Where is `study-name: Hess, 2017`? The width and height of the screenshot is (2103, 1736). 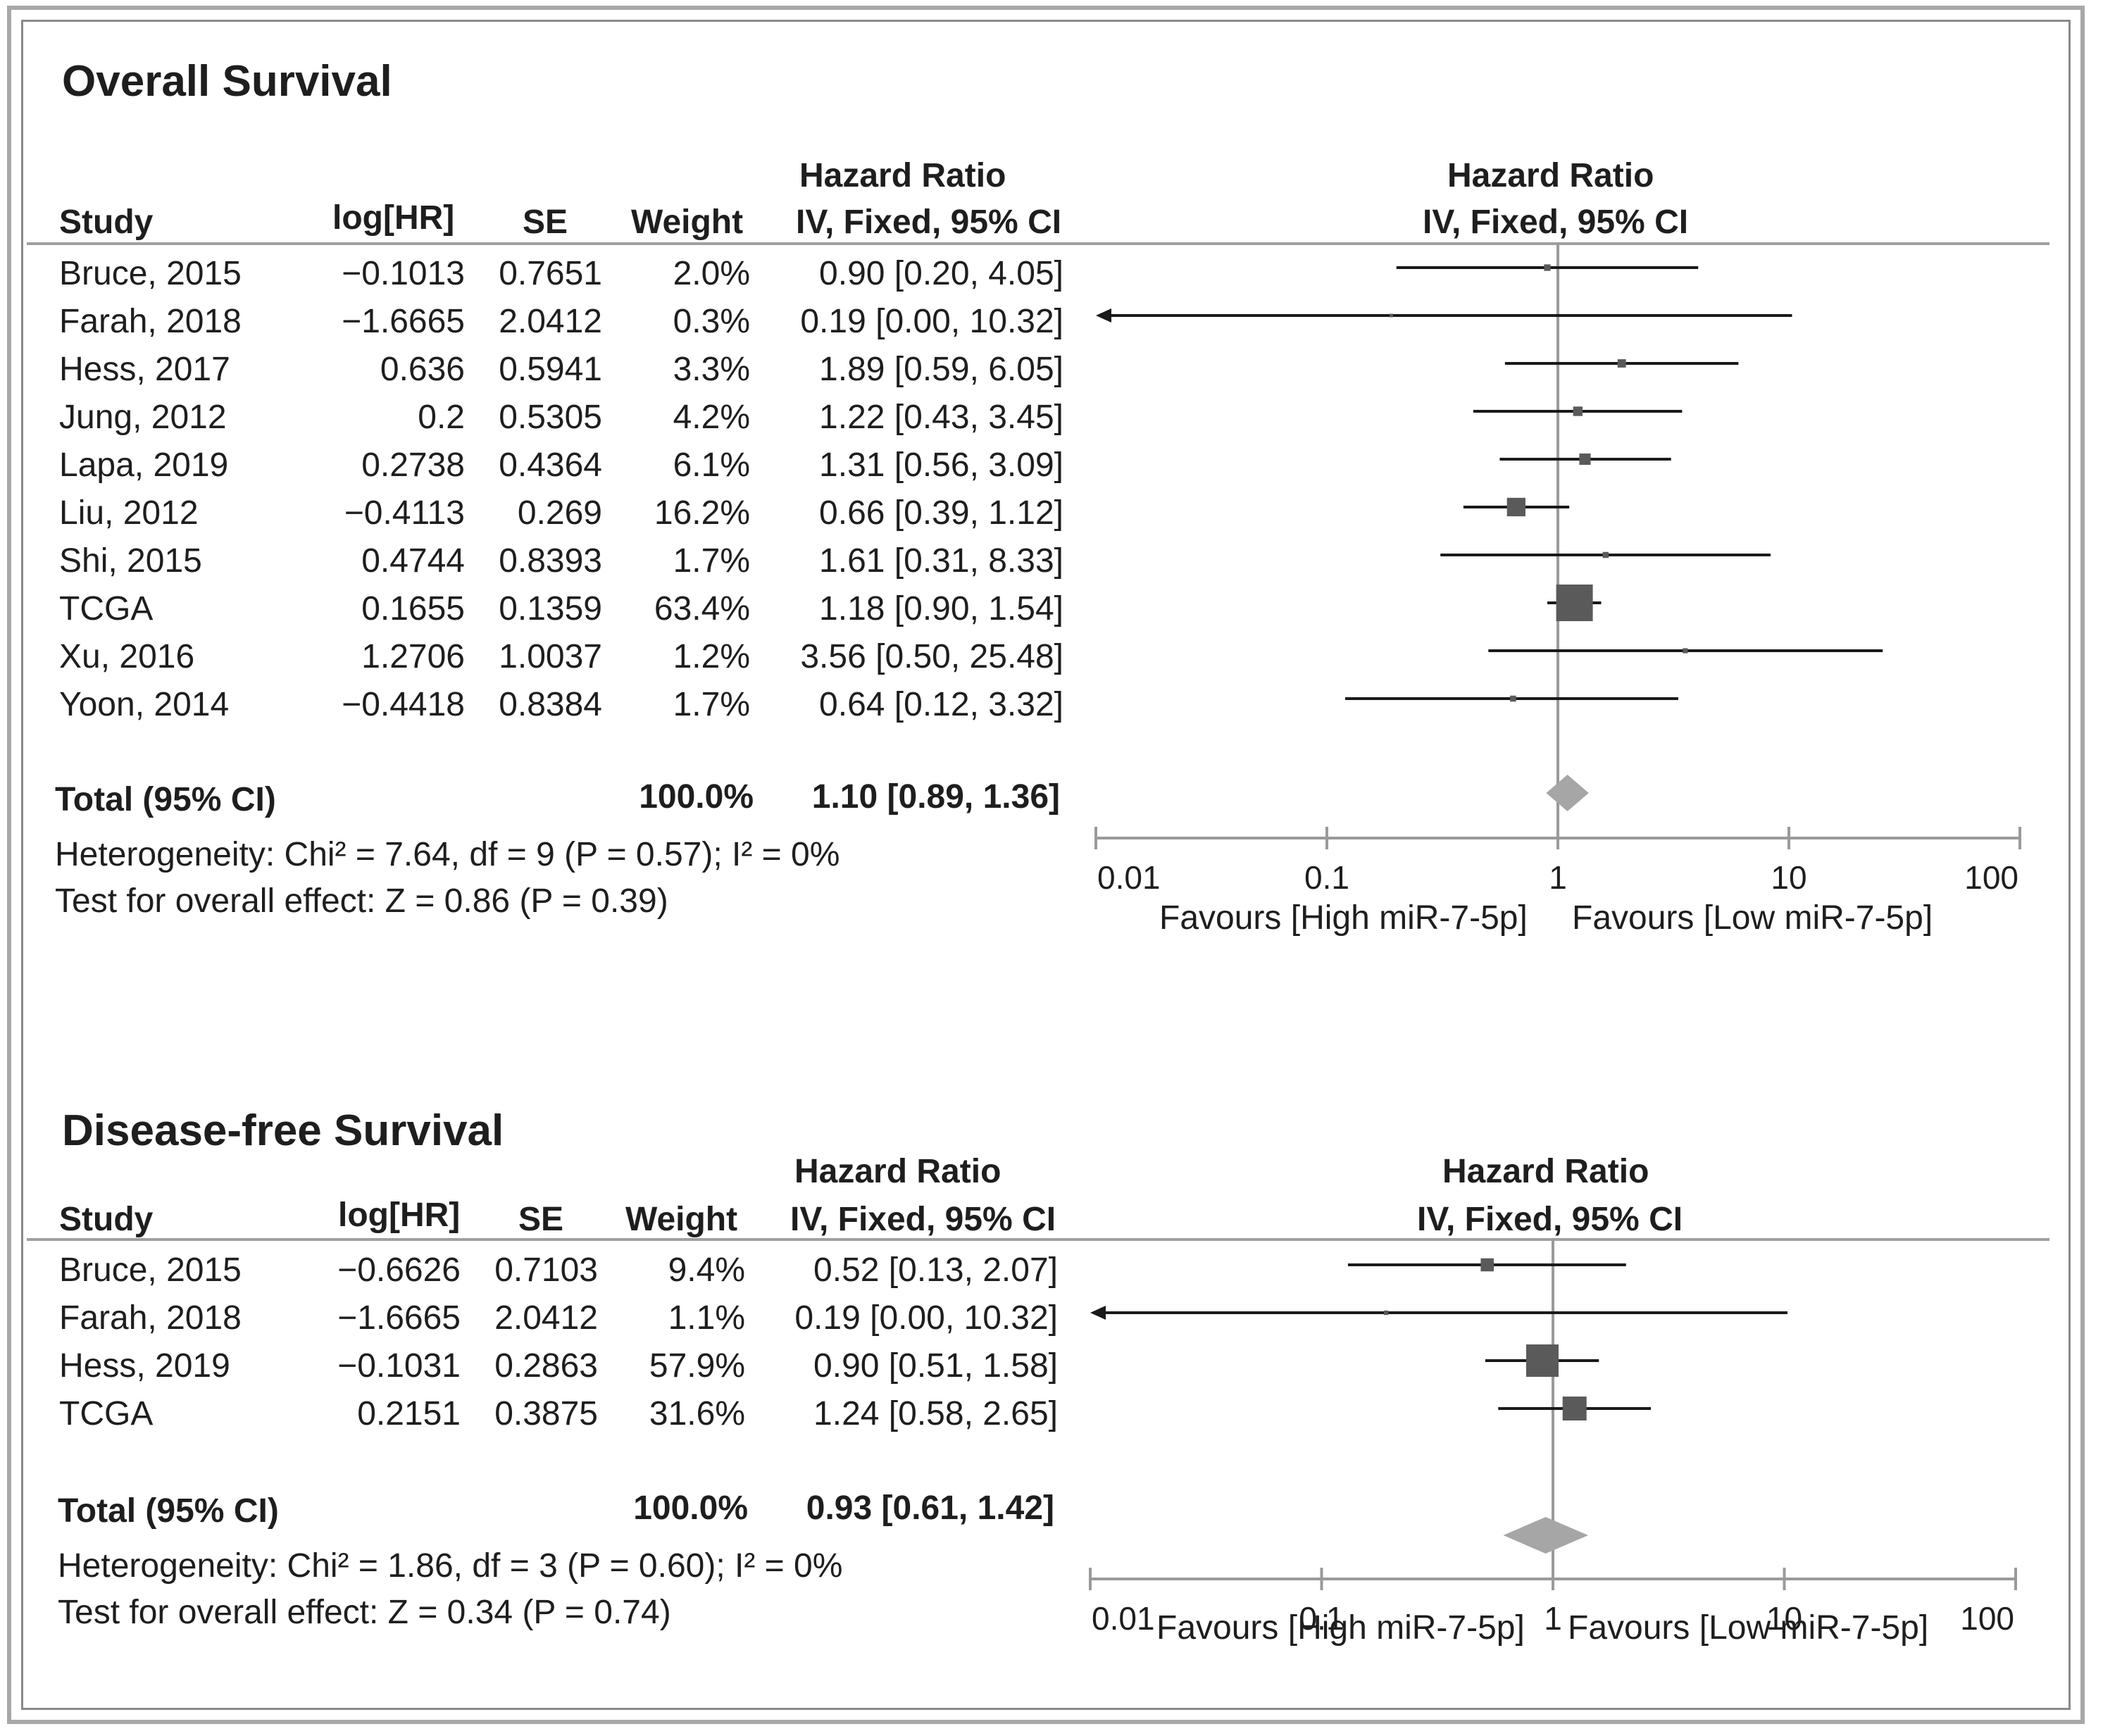
study-name: Hess, 2017 is located at coordinates (144, 369).